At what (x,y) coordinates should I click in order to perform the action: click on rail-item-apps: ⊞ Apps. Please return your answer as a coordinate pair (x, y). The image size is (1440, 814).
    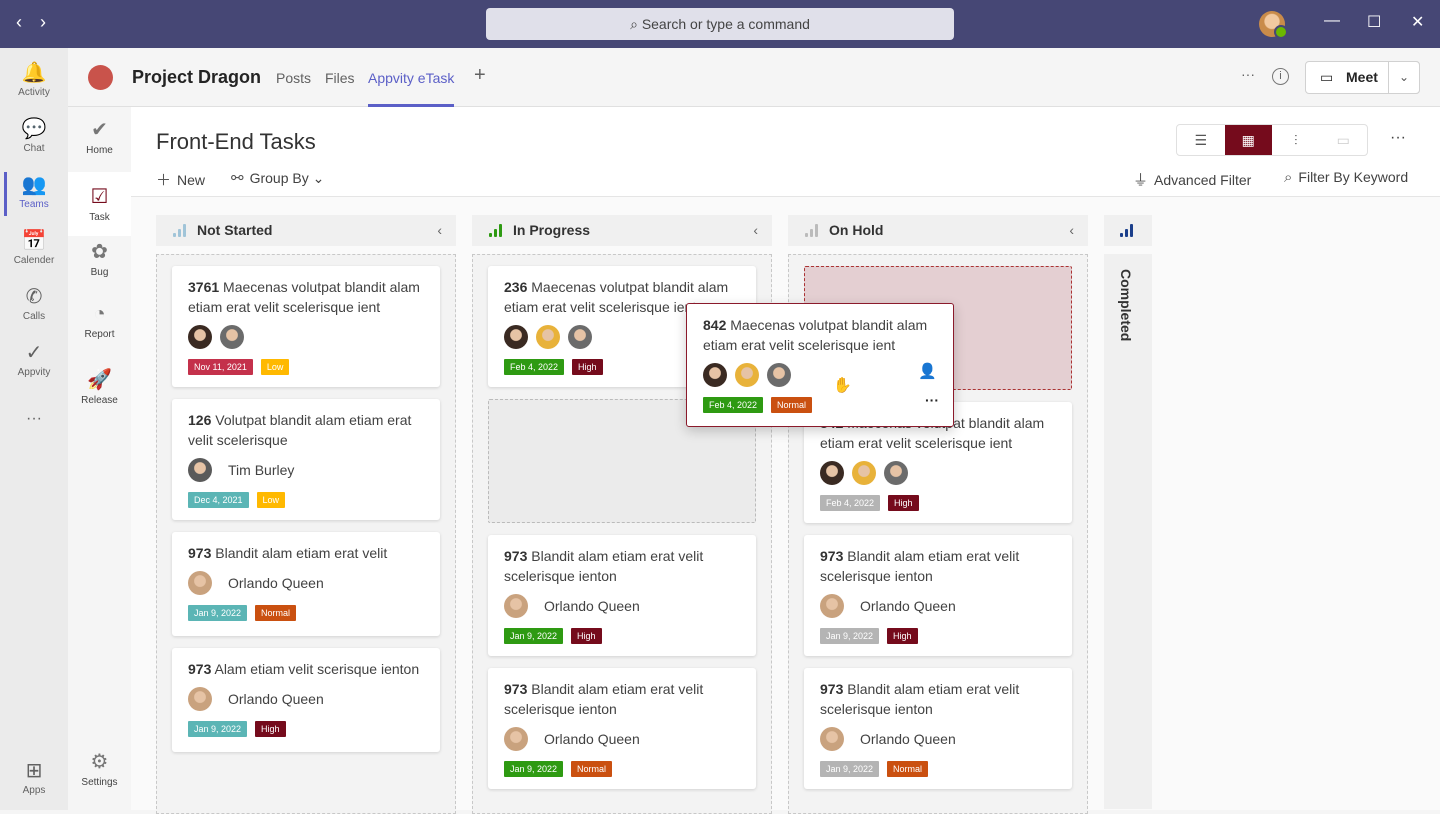
    Looking at the image, I should click on (34, 777).